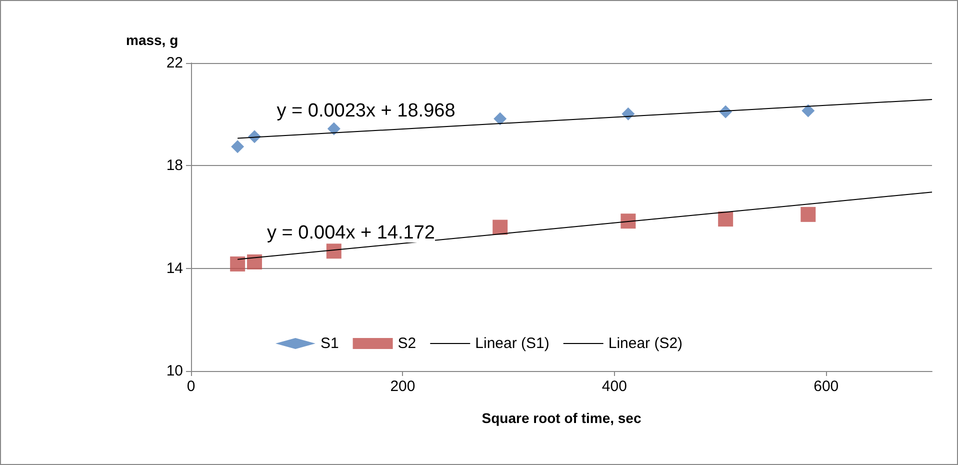 The width and height of the screenshot is (958, 465). Describe the element at coordinates (403, 386) in the screenshot. I see `x-tick-label: 200` at that location.